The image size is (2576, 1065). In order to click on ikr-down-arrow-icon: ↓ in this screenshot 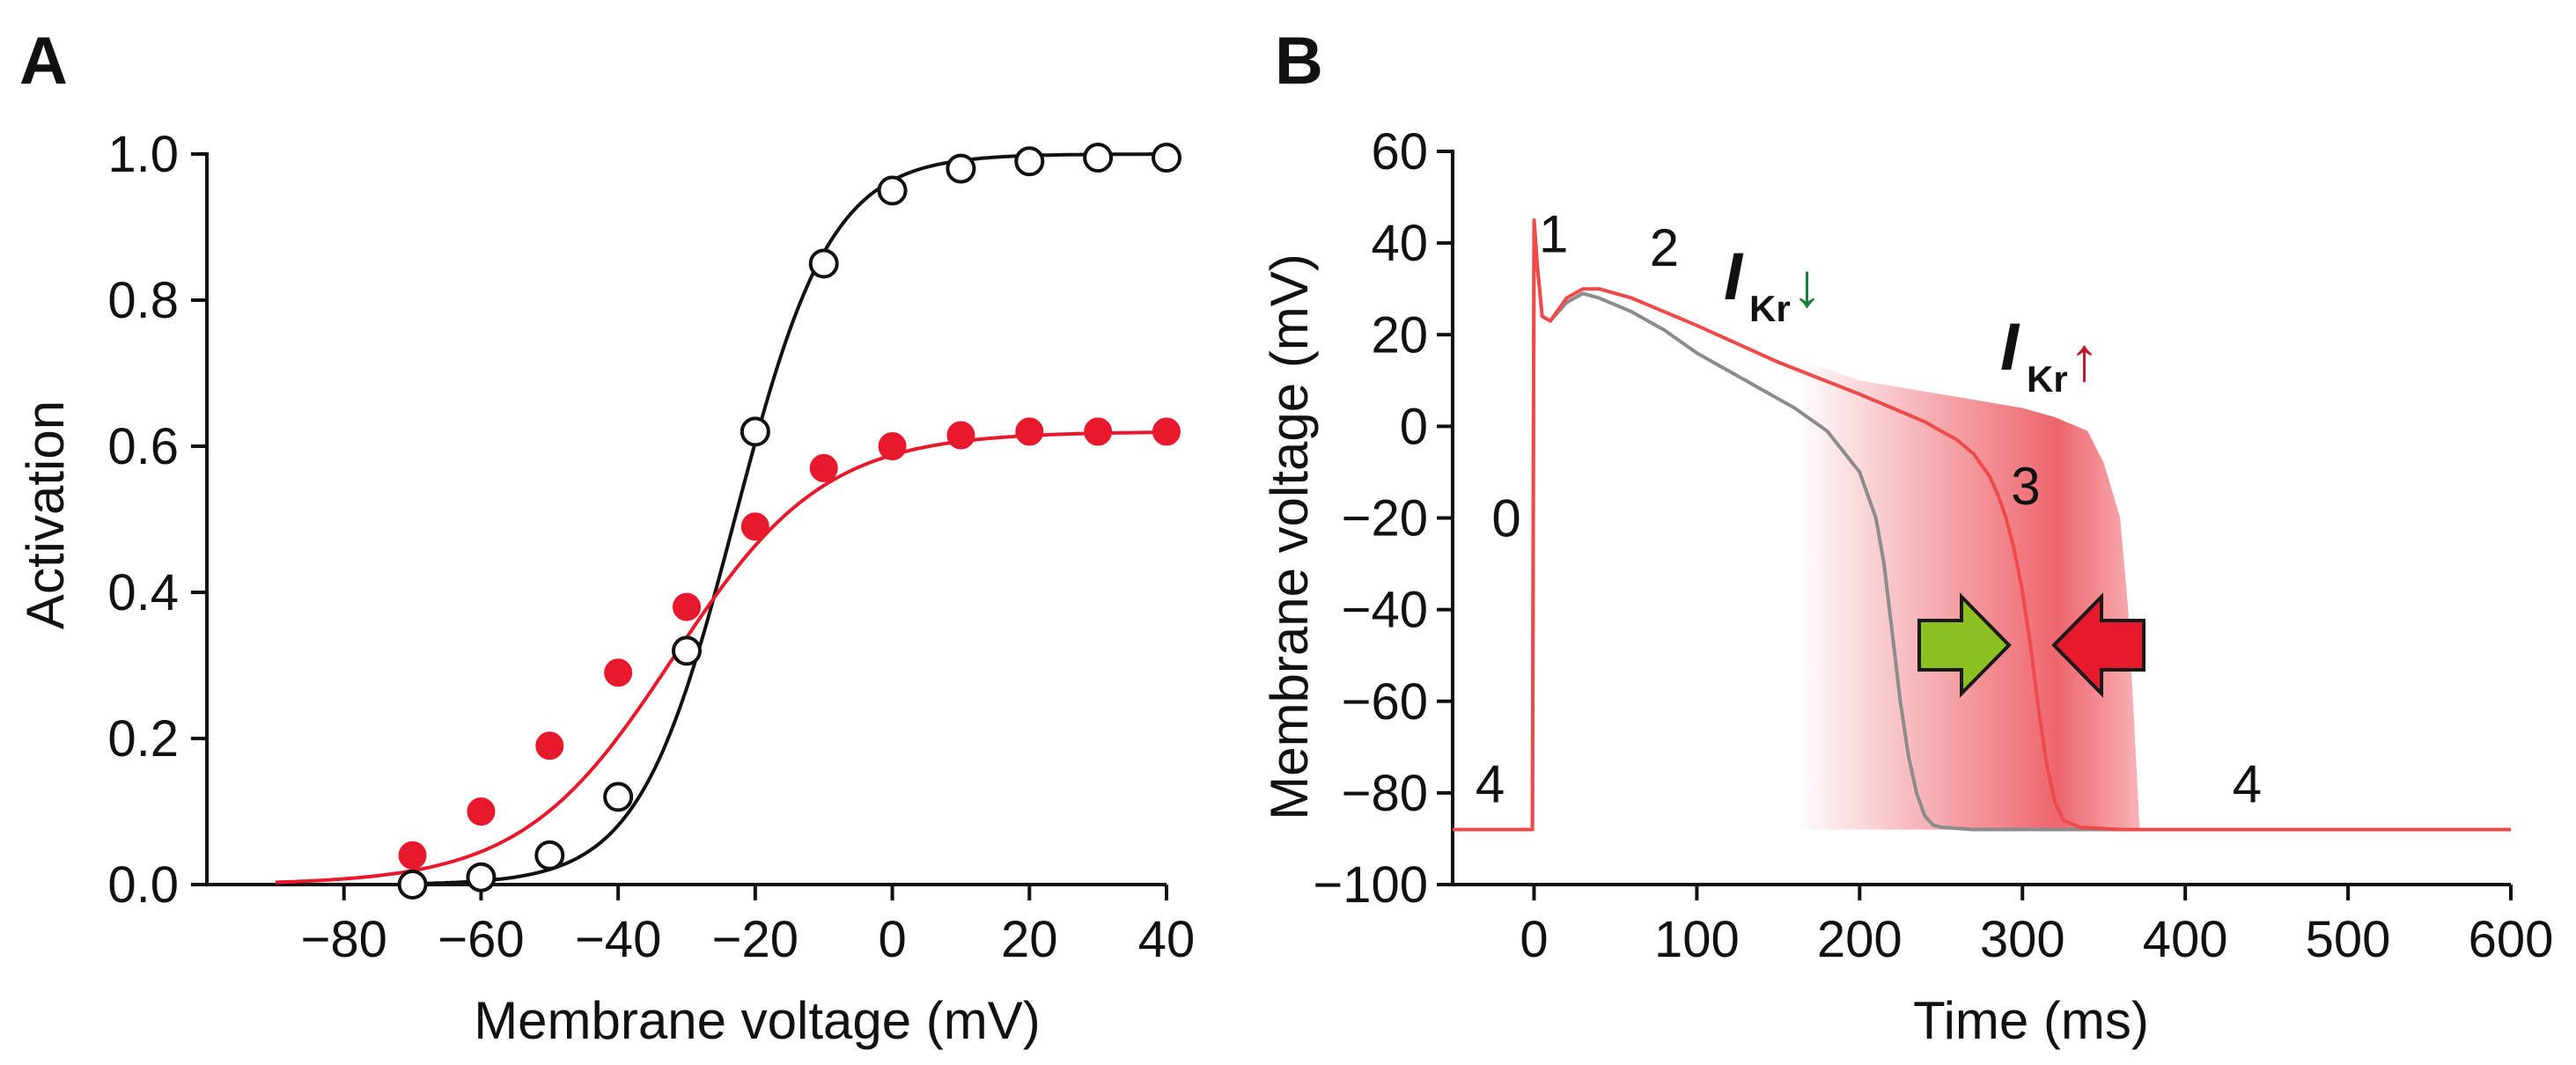, I will do `click(1807, 285)`.